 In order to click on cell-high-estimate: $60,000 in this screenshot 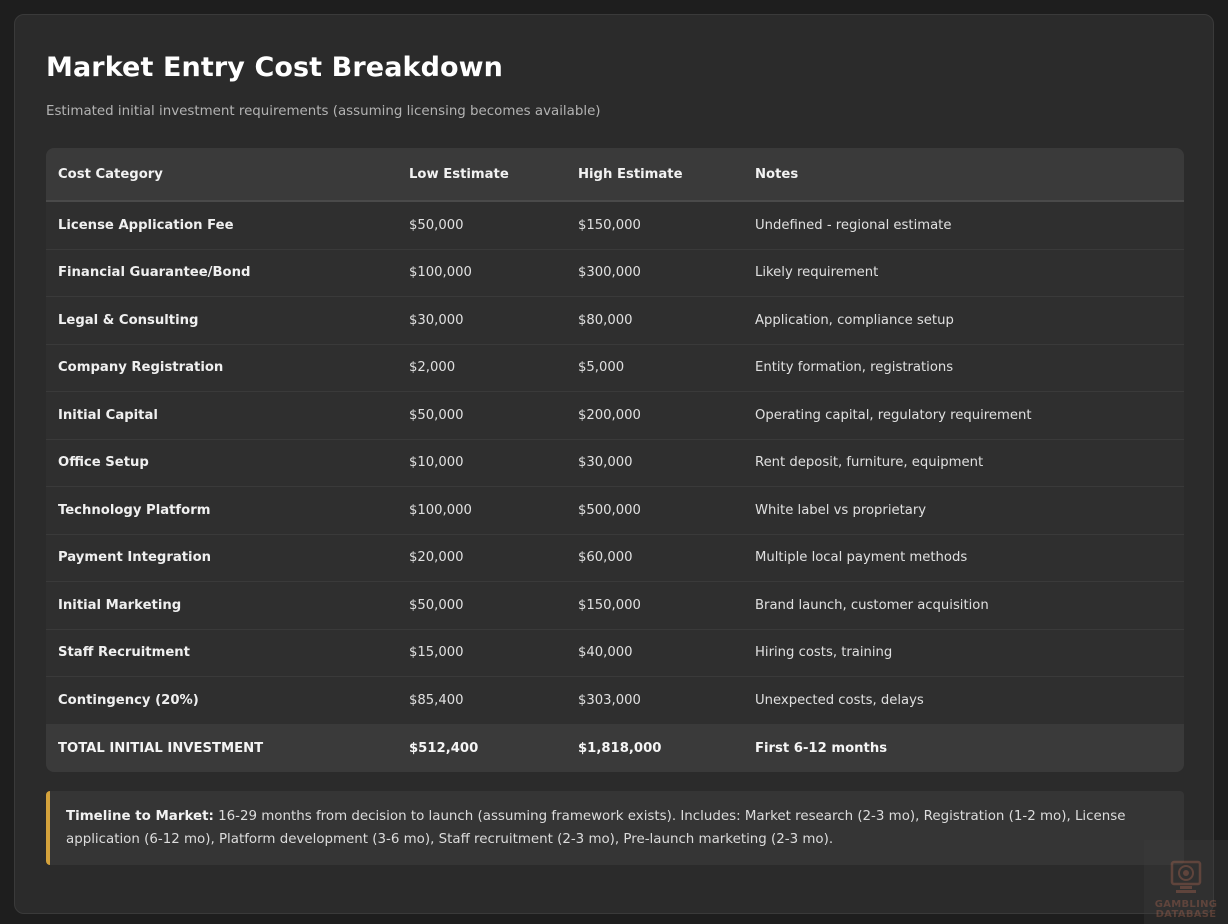, I will do `click(654, 558)`.